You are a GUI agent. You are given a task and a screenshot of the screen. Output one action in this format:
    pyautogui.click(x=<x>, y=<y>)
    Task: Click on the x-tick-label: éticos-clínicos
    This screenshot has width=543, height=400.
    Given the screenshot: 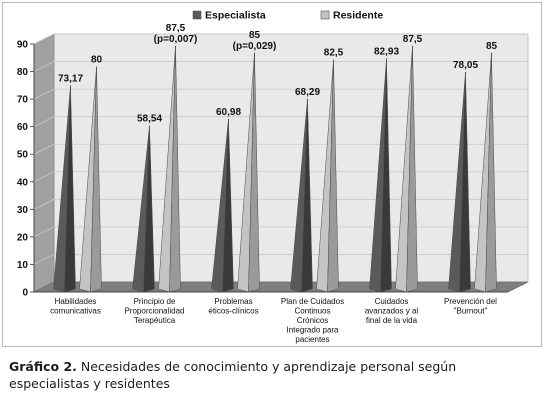 What is the action you would take?
    pyautogui.click(x=233, y=311)
    